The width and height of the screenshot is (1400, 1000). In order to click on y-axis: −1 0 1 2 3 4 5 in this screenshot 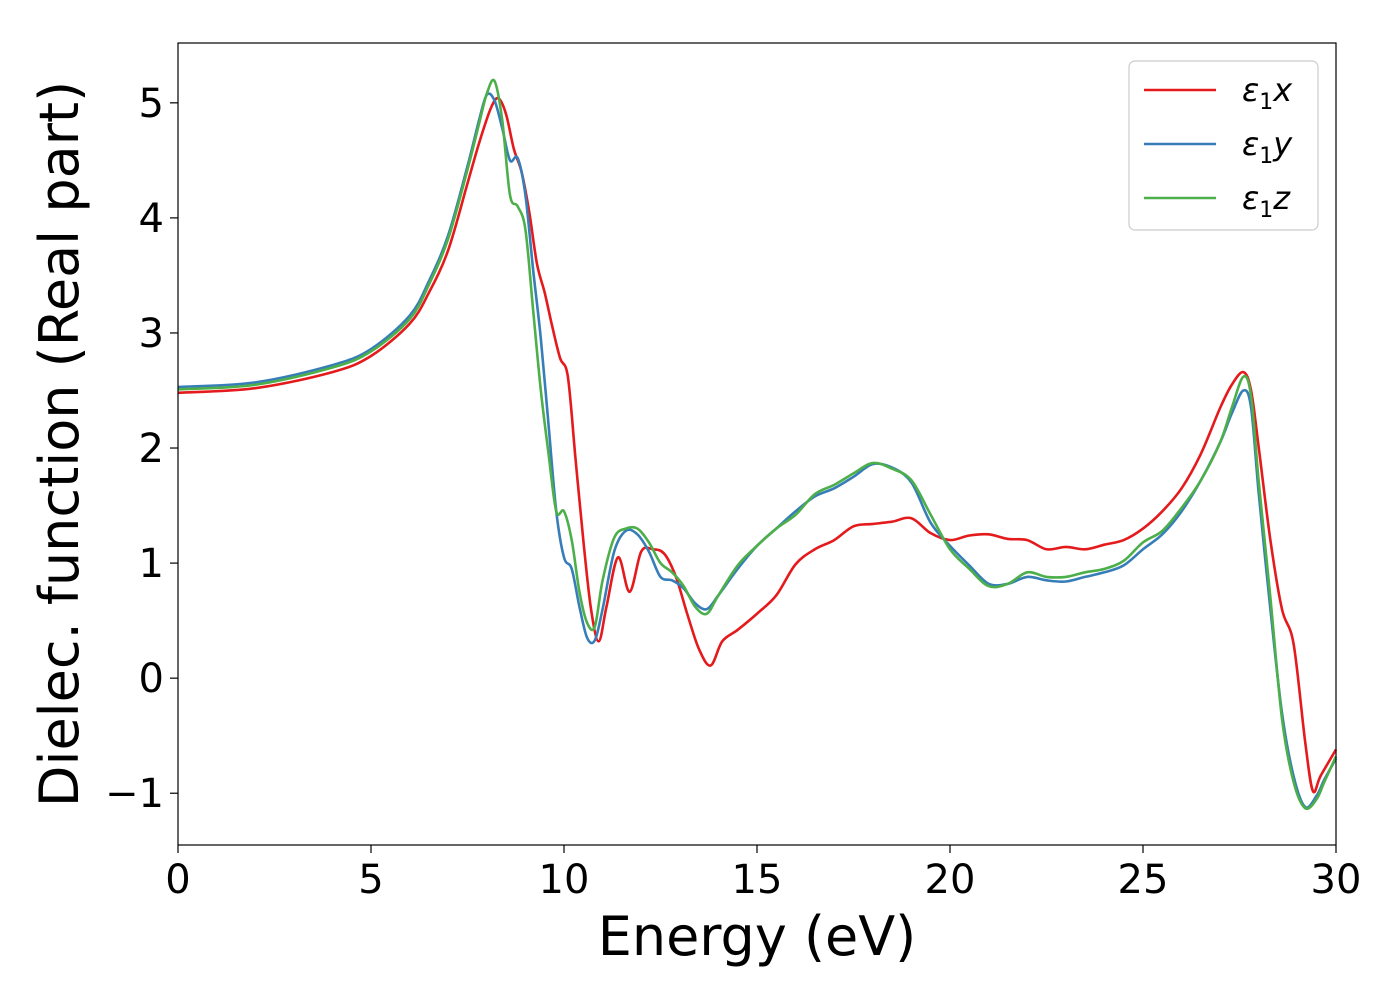, I will do `click(141, 449)`.